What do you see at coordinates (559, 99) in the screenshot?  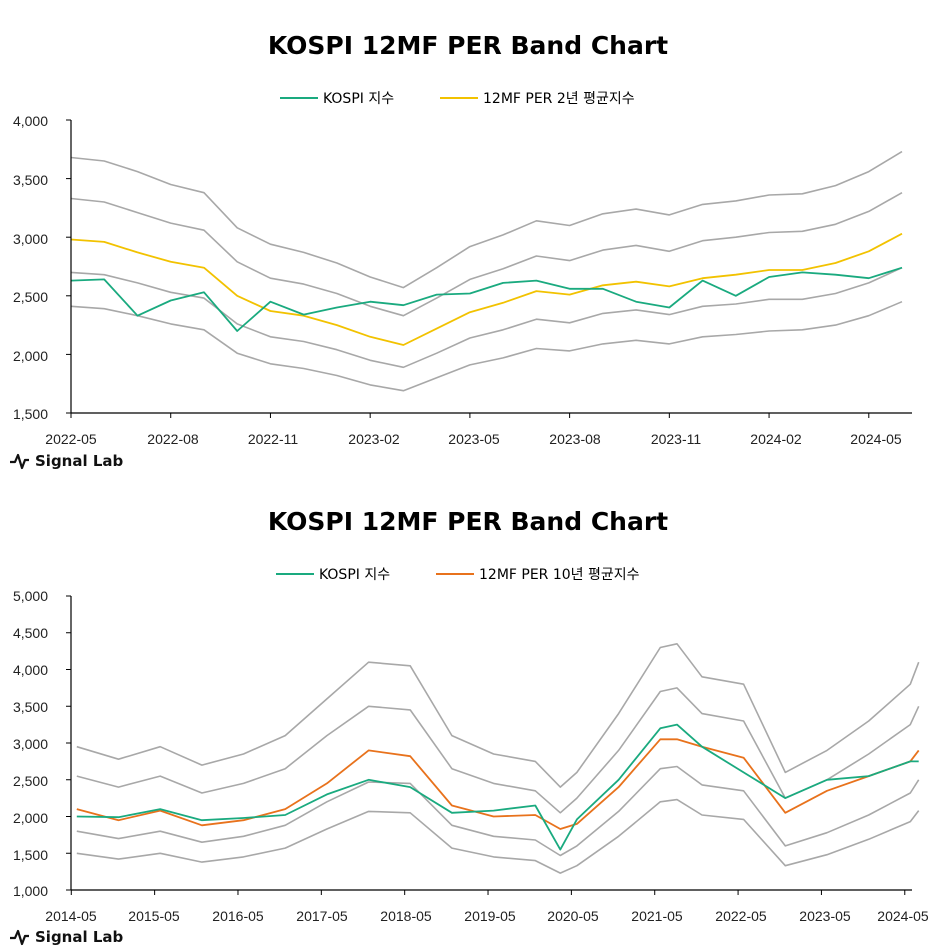 I see `legend-label-avg: 12MF PER 2년 평균지수` at bounding box center [559, 99].